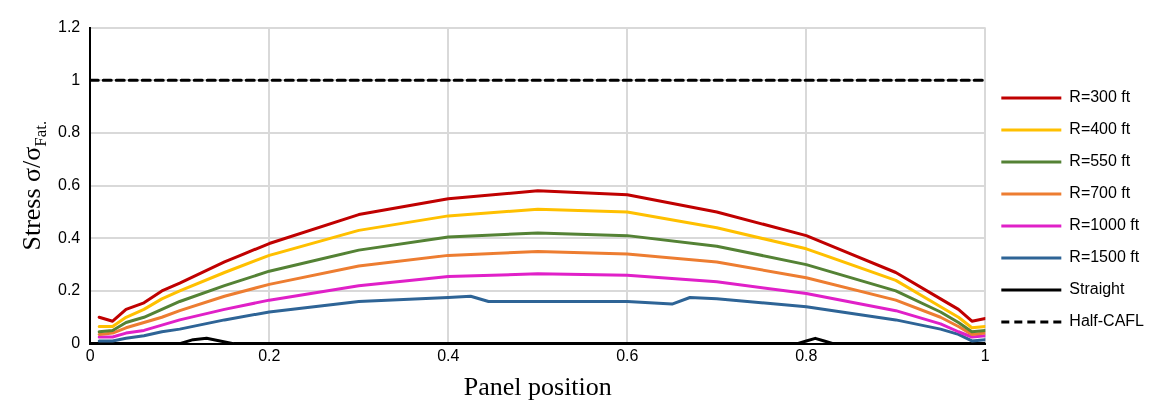 The width and height of the screenshot is (1167, 409). What do you see at coordinates (76, 79) in the screenshot?
I see `y-tick-label: 1` at bounding box center [76, 79].